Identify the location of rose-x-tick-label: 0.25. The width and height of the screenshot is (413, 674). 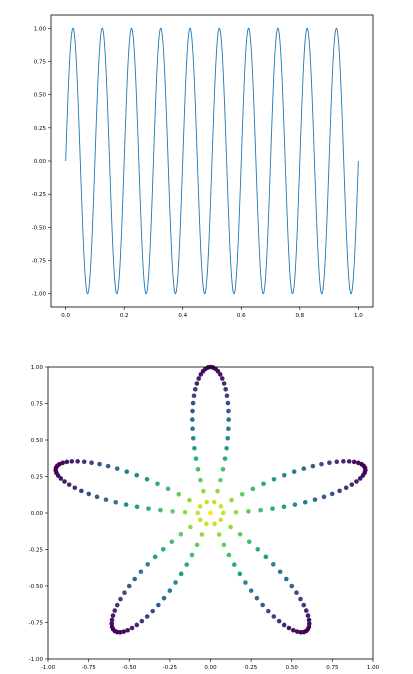
(251, 668).